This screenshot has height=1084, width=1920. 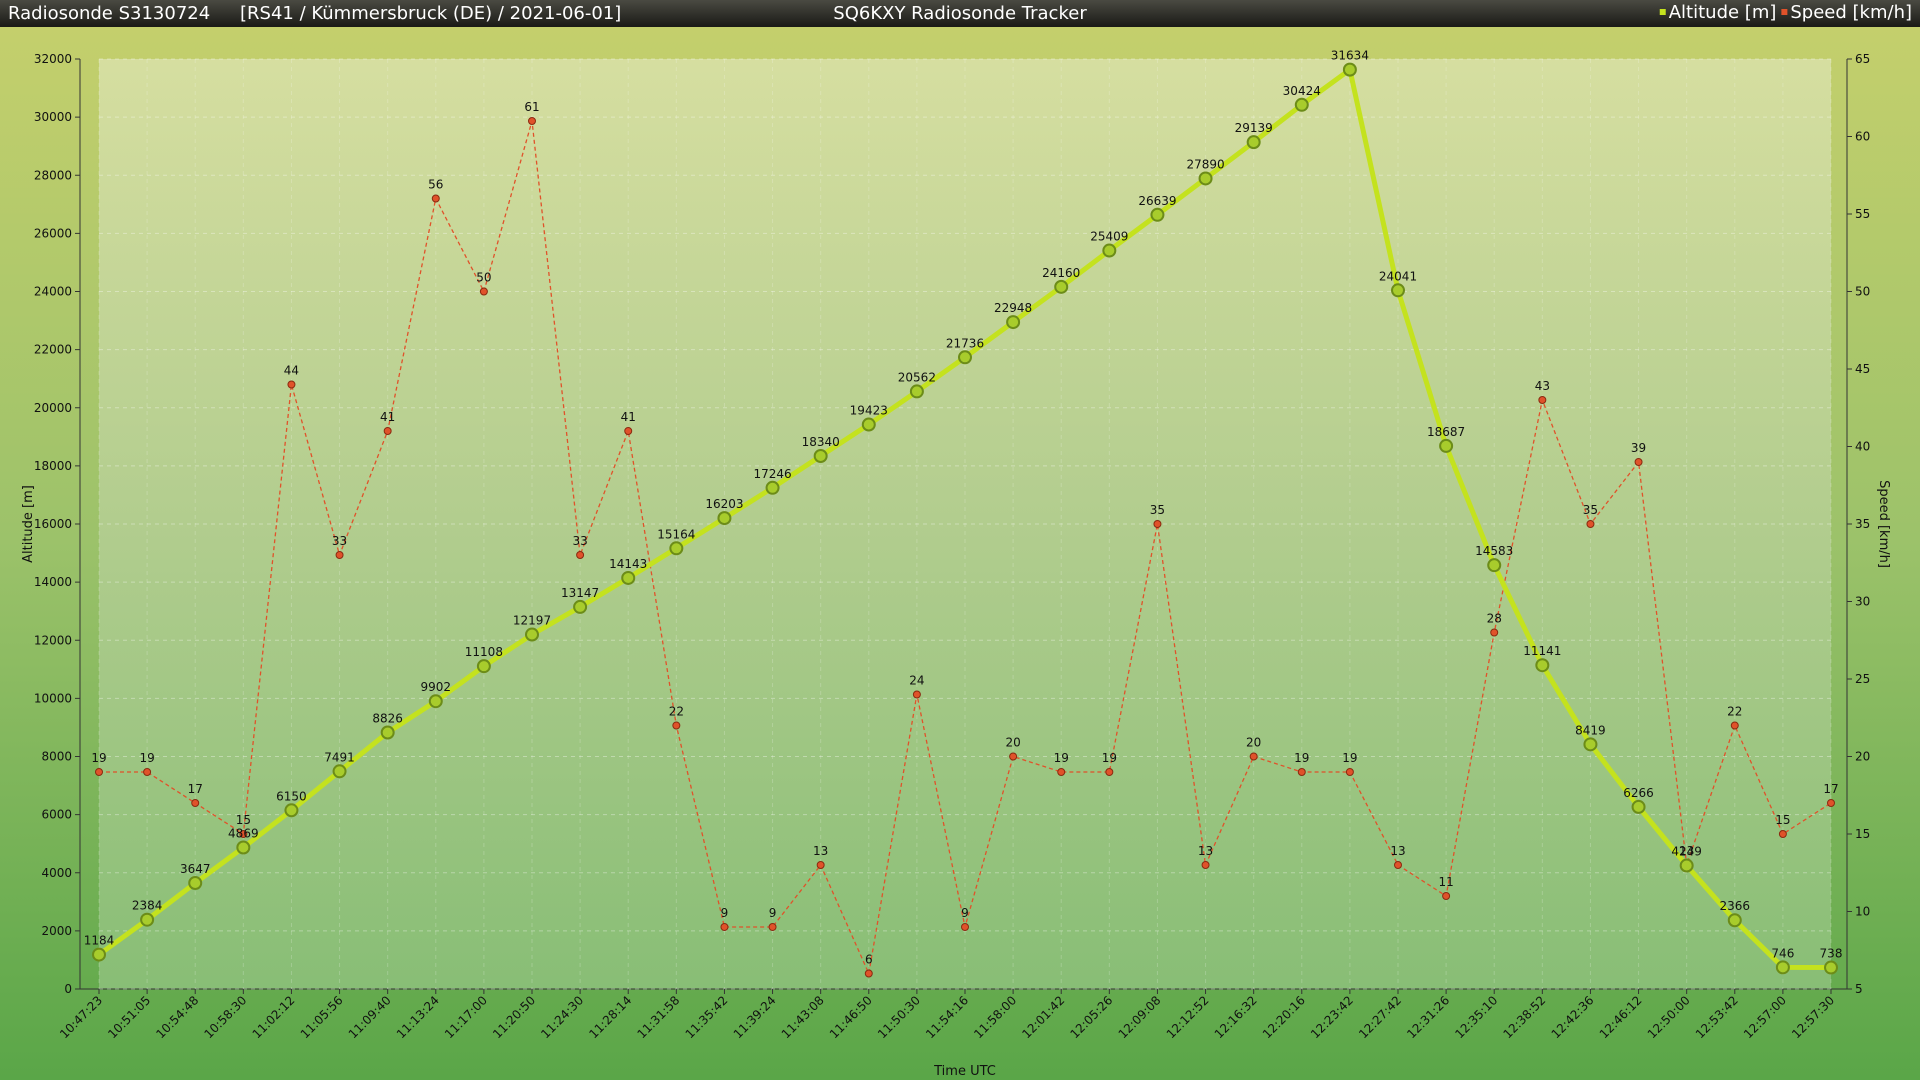 I want to click on speed-label: 9, so click(x=725, y=913).